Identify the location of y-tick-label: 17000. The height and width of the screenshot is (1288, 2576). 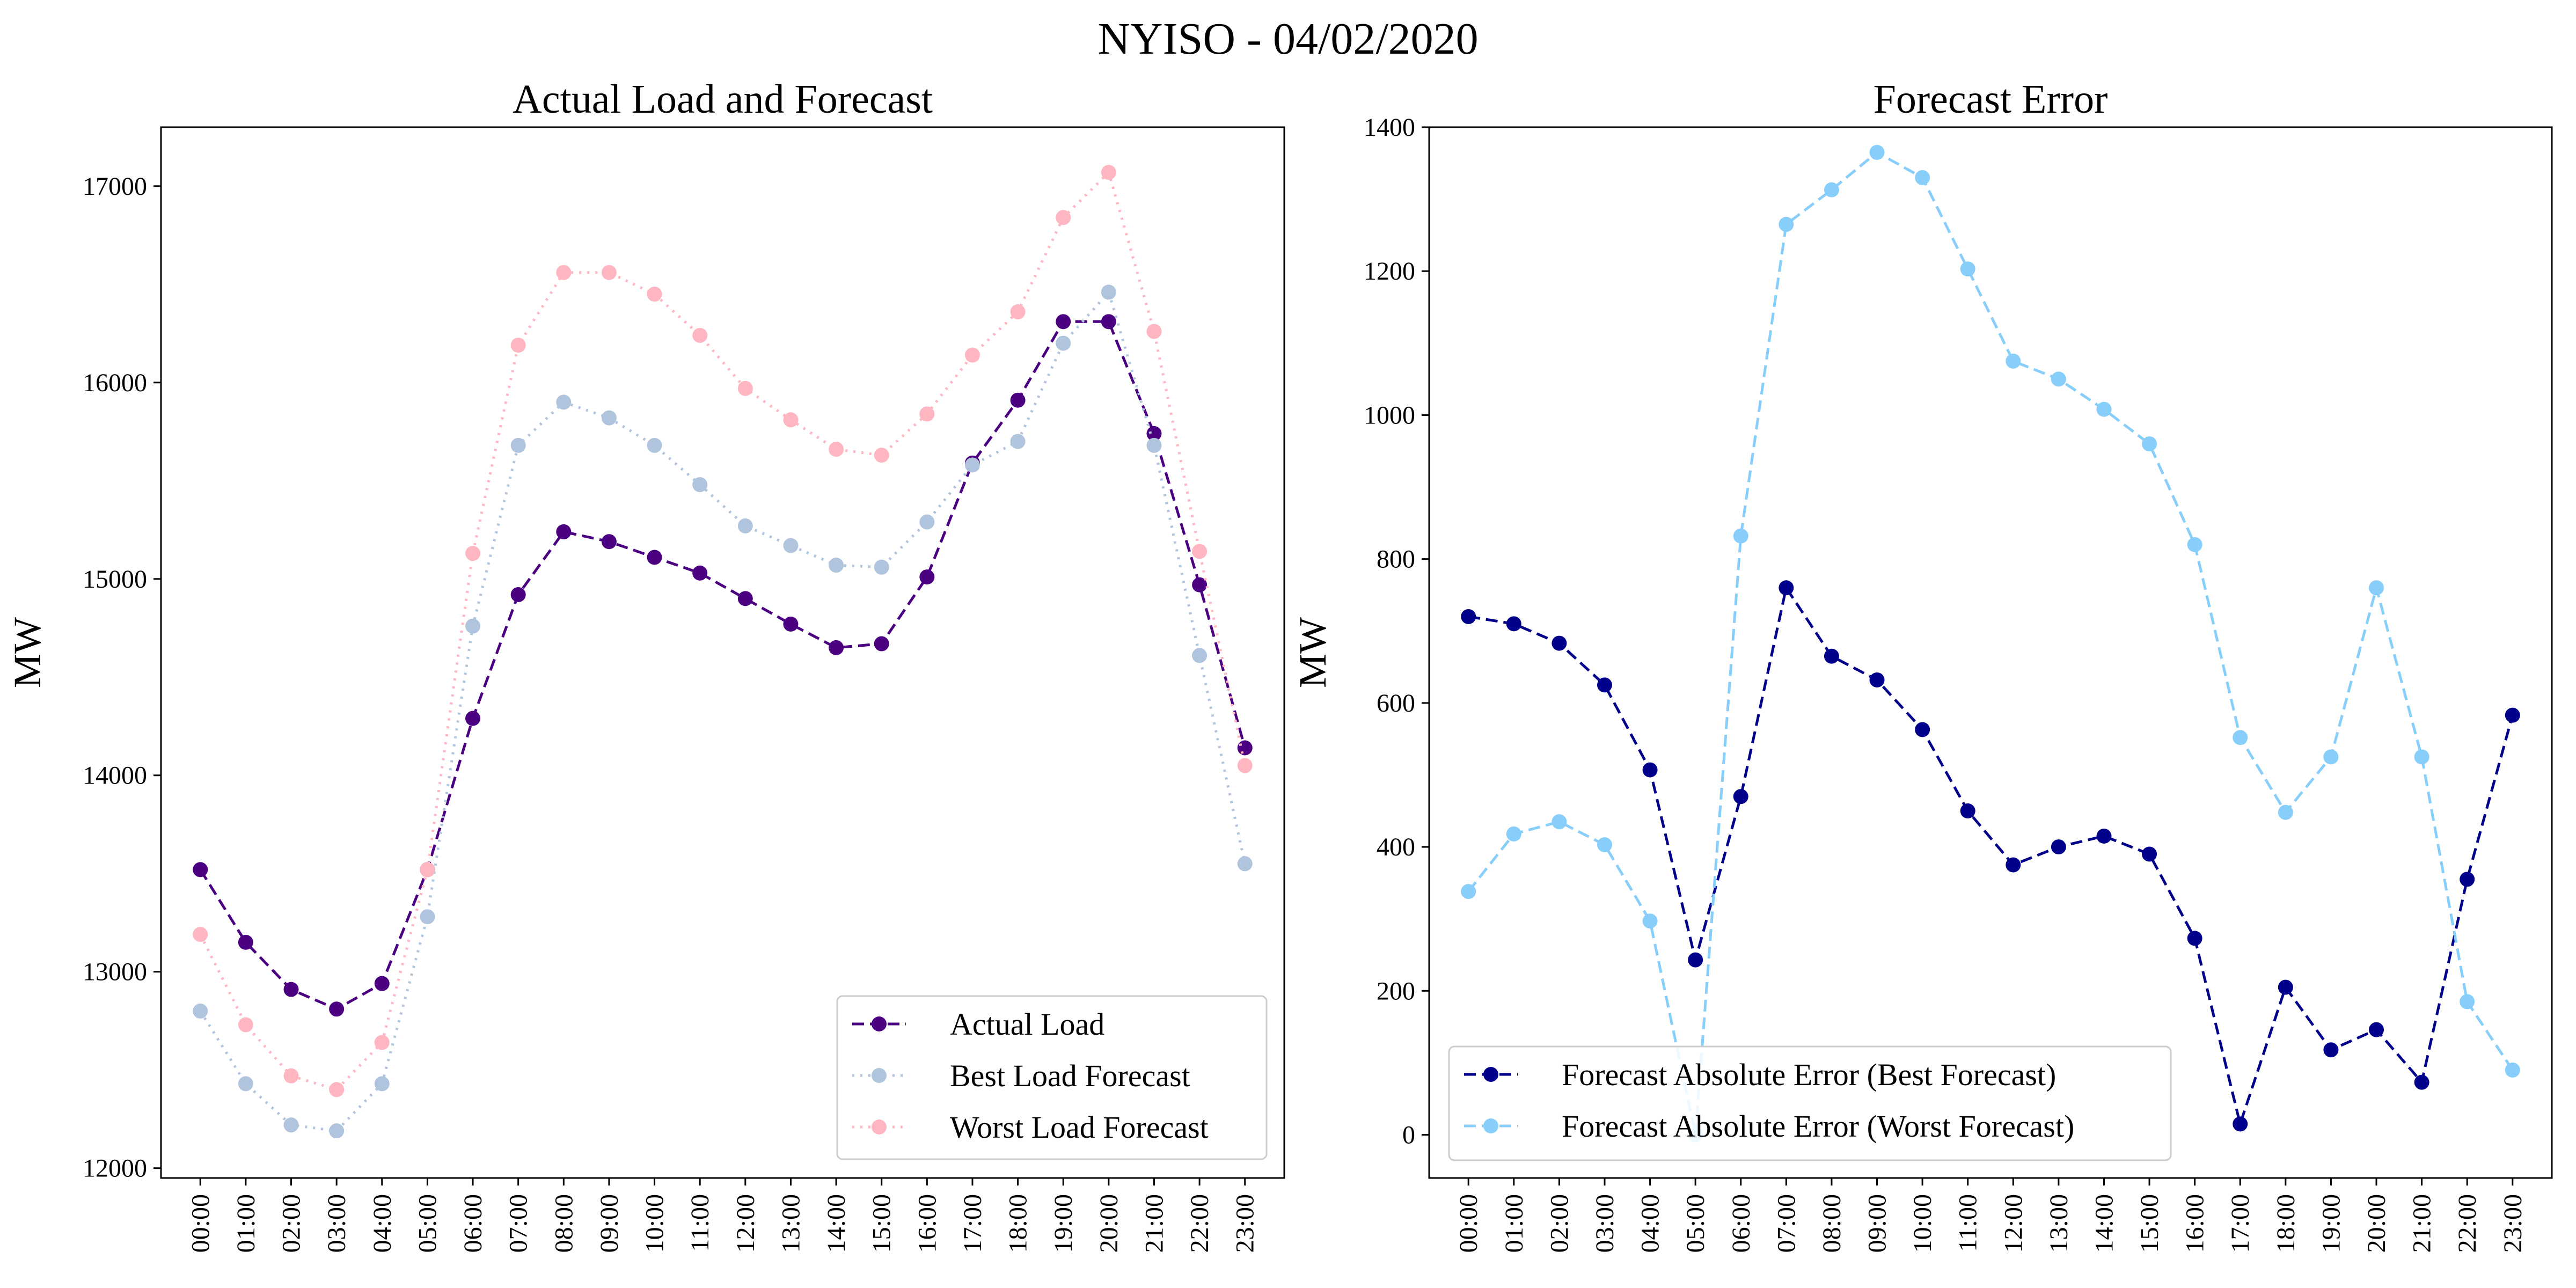
(115, 186).